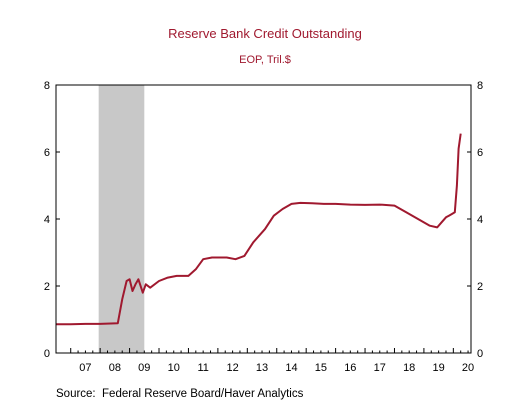 The height and width of the screenshot is (408, 530). Describe the element at coordinates (47, 220) in the screenshot. I see `y-tick-label: 4` at that location.